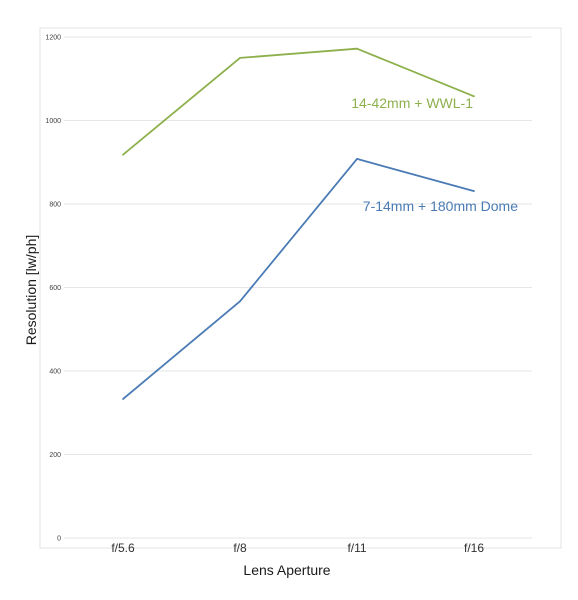  I want to click on x-tick-label: f/16, so click(474, 548).